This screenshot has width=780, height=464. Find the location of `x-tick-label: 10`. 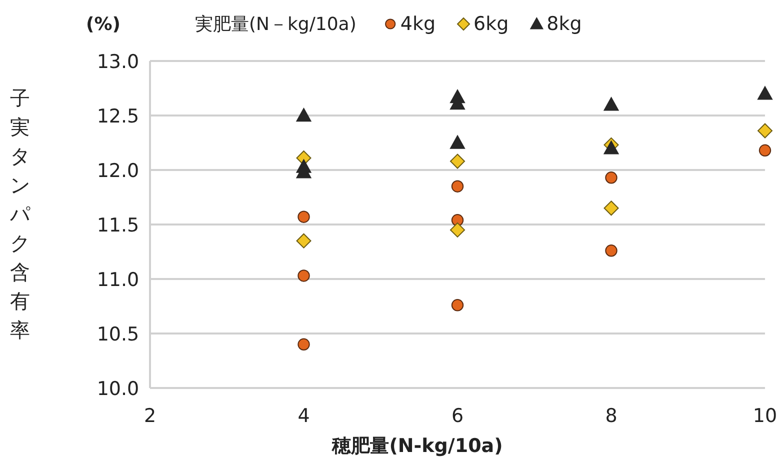

x-tick-label: 10 is located at coordinates (765, 416).